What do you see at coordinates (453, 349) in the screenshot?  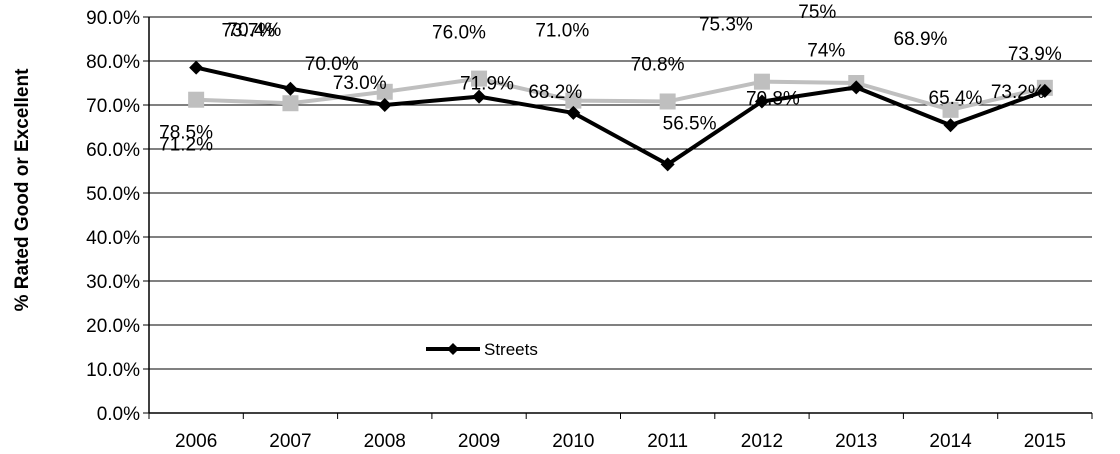 I see `legend-marker-streets` at bounding box center [453, 349].